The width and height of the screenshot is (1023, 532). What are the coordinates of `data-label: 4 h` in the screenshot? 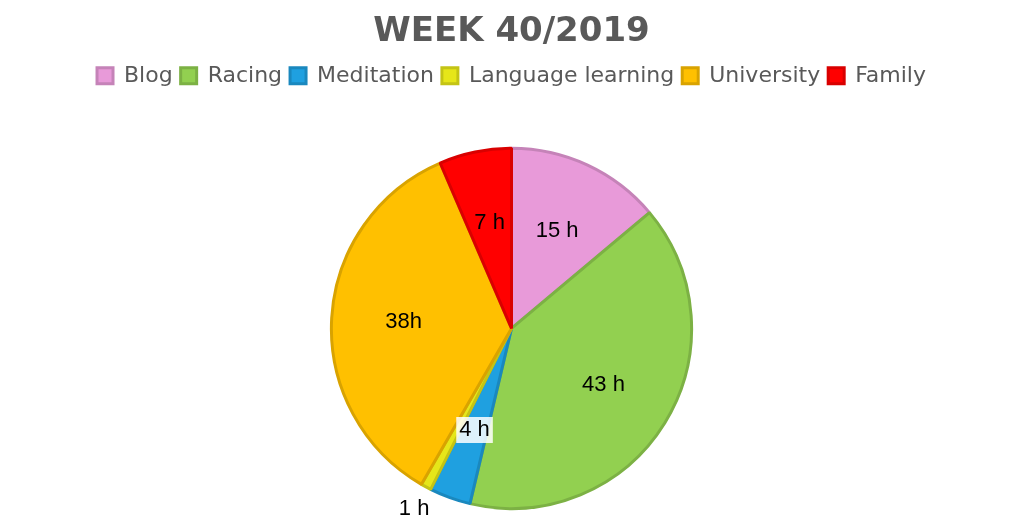 It's located at (474, 429).